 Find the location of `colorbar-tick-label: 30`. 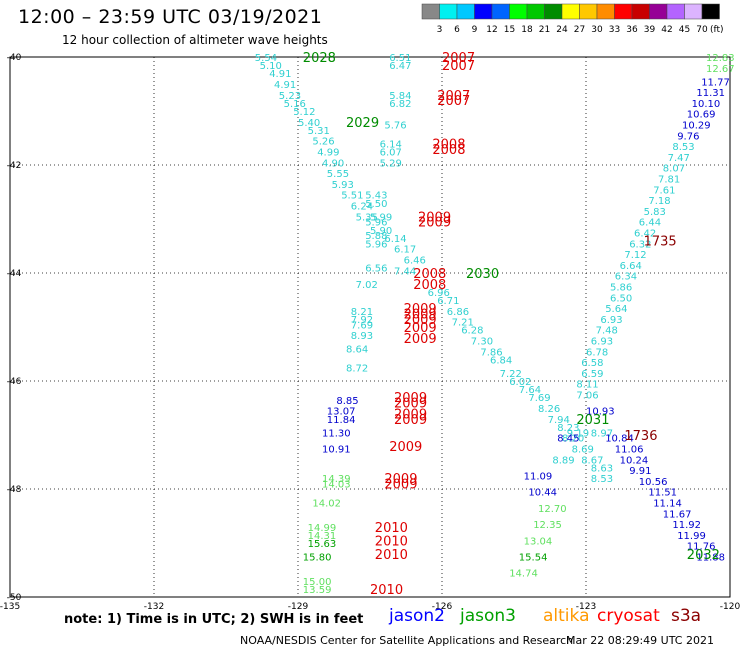

colorbar-tick-label: 30 is located at coordinates (597, 30).